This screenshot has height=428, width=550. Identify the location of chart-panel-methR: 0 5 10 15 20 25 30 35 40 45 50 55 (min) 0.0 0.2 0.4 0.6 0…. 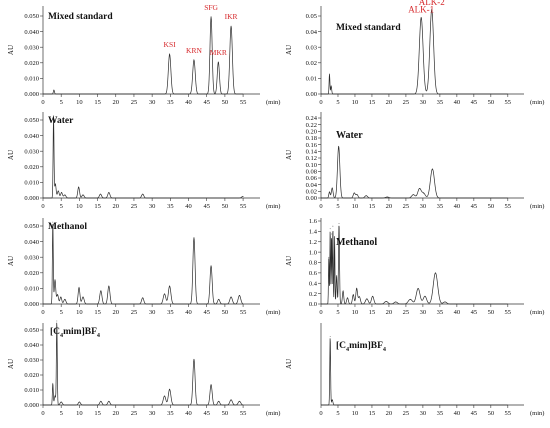
(414, 267).